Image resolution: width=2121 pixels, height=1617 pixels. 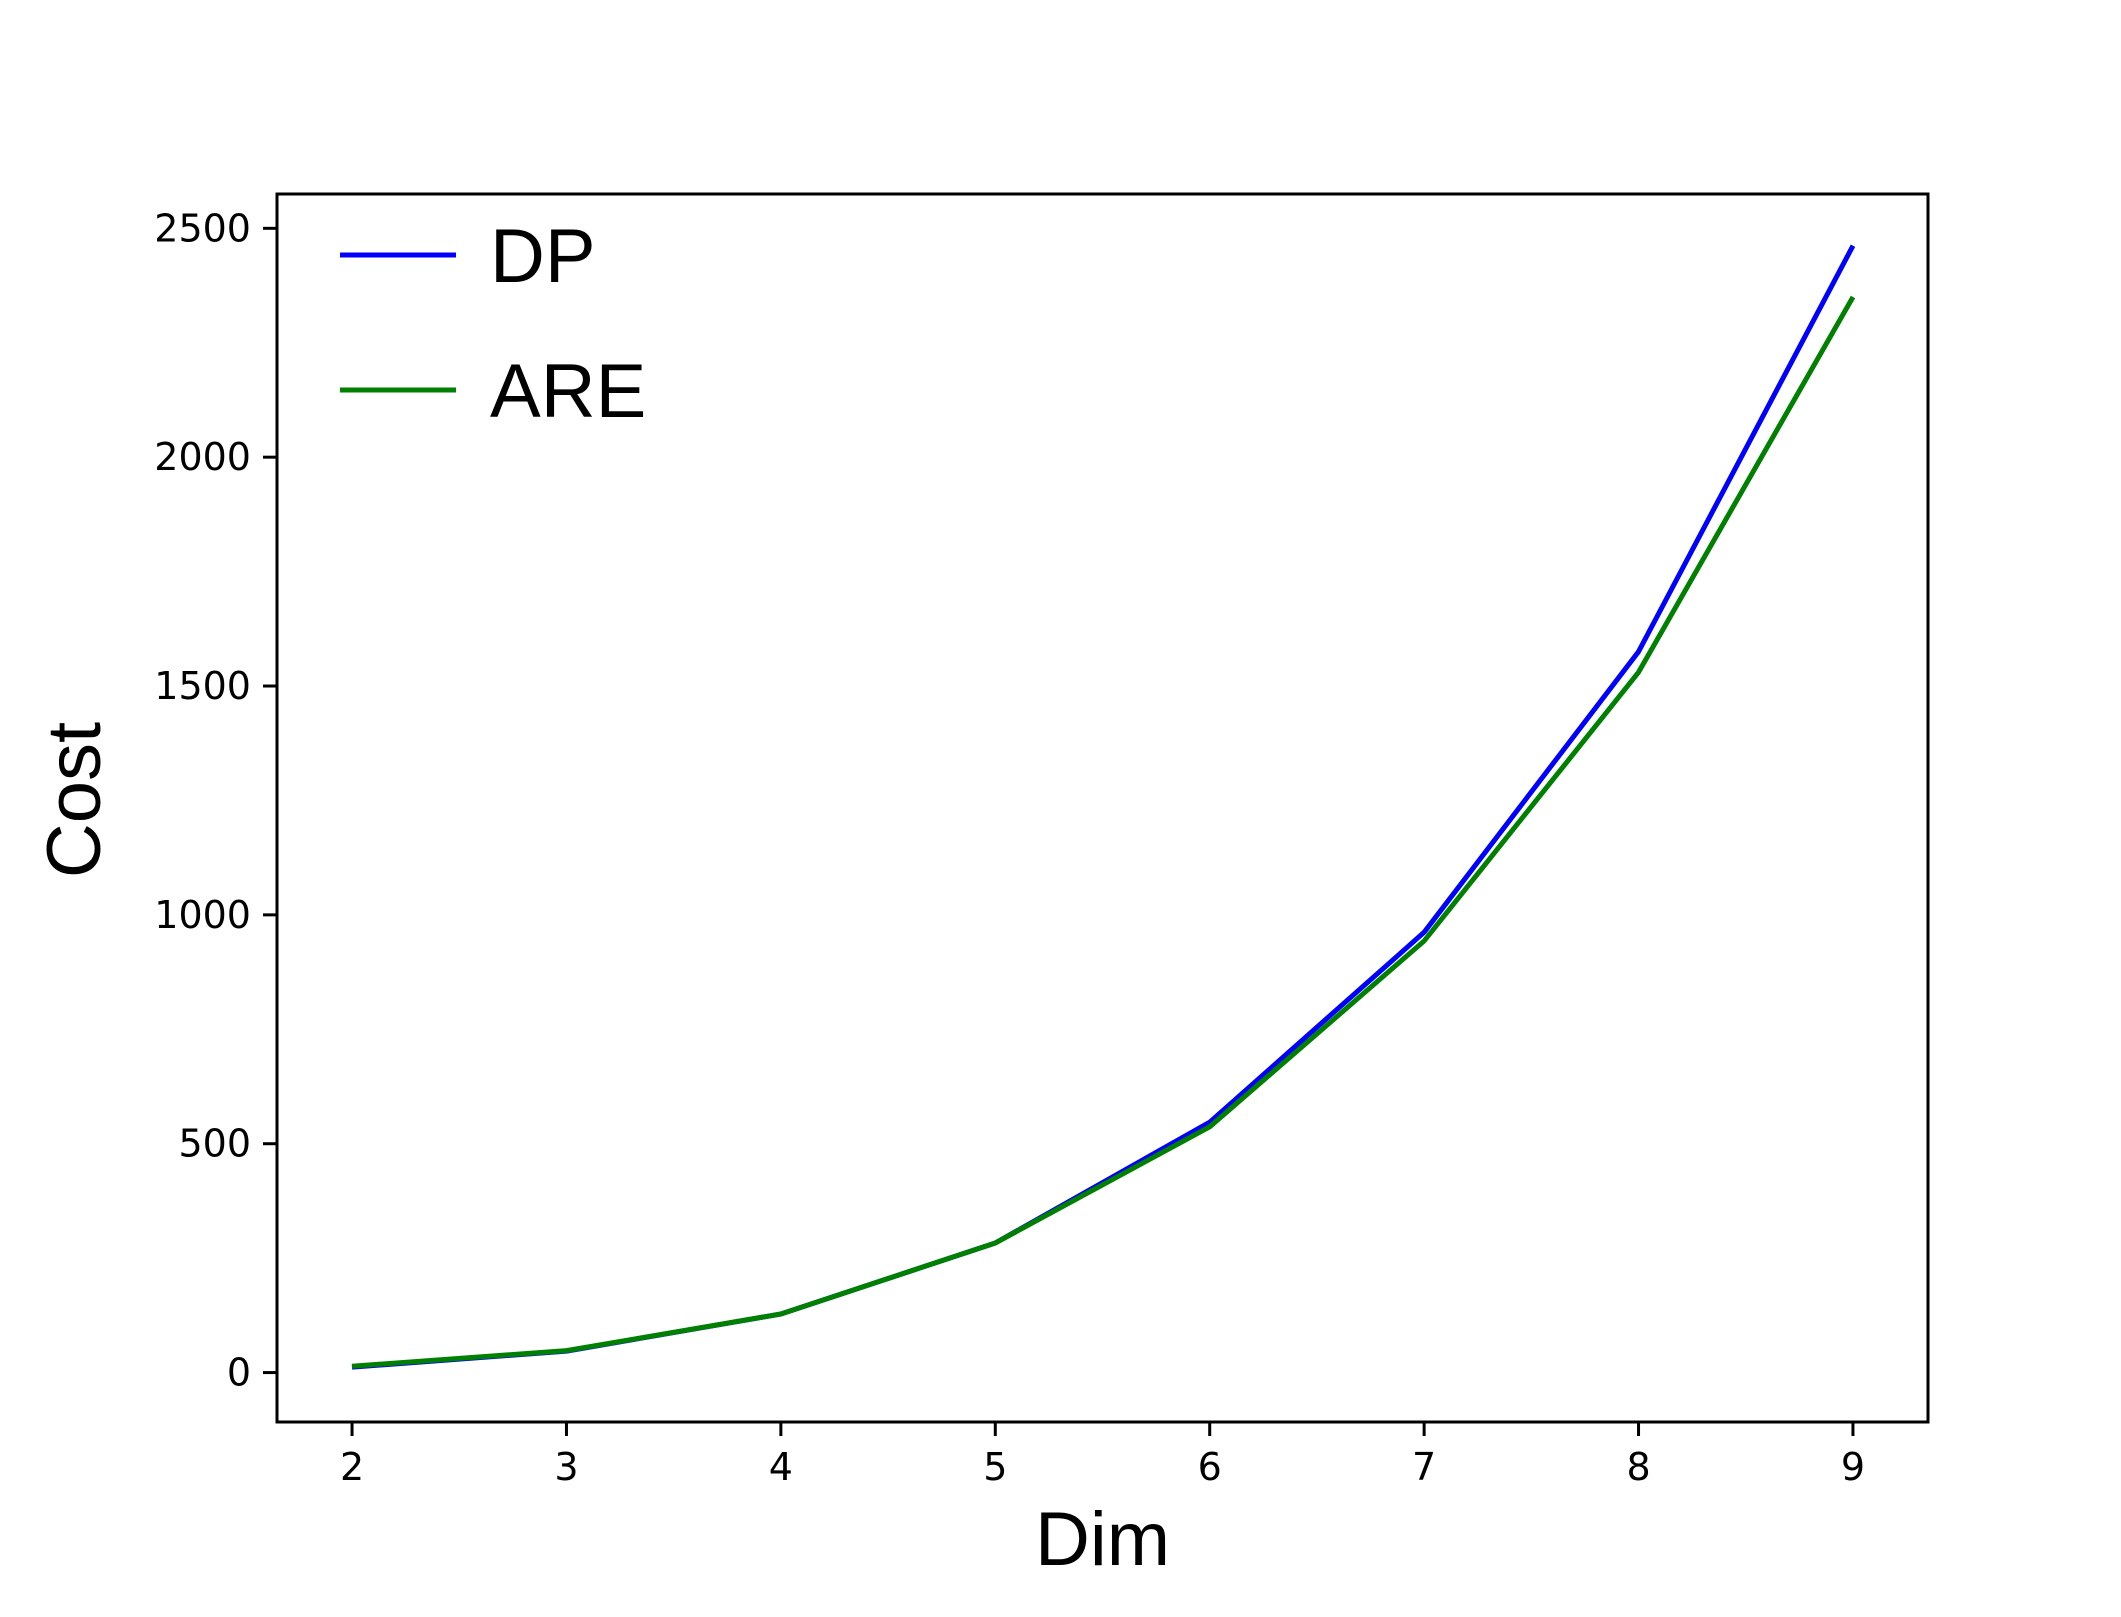 What do you see at coordinates (239, 1373) in the screenshot?
I see `y-tick-label: 0` at bounding box center [239, 1373].